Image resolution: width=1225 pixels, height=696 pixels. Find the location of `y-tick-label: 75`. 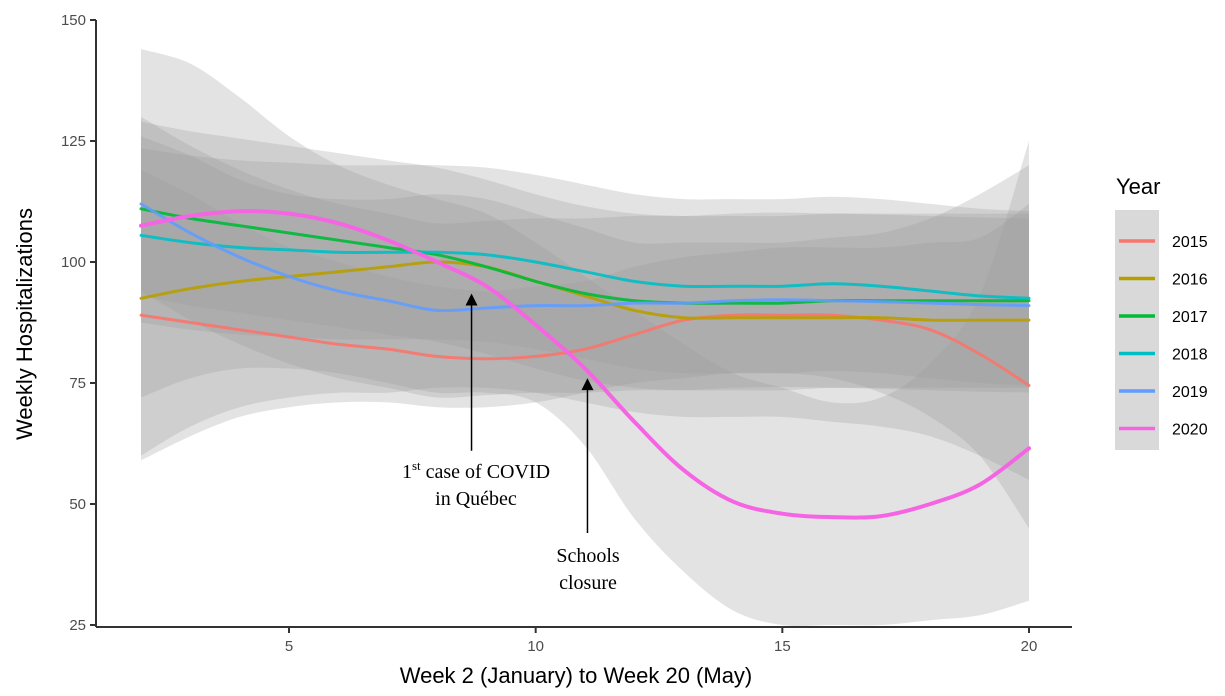

y-tick-label: 75 is located at coordinates (77, 383).